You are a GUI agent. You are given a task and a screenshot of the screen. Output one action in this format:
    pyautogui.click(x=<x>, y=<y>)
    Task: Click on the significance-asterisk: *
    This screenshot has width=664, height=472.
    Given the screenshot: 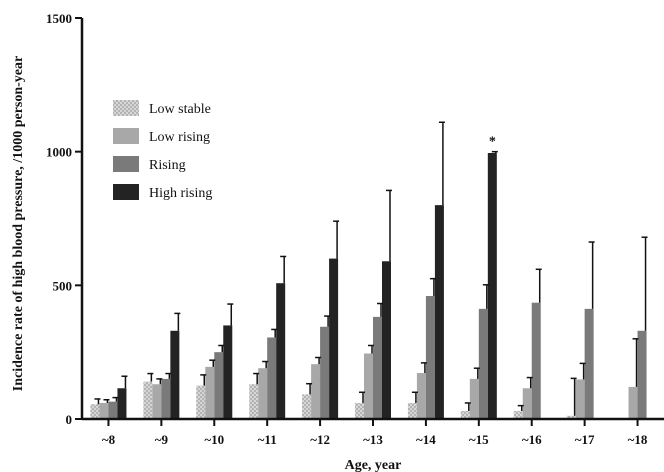 What is the action you would take?
    pyautogui.click(x=492, y=142)
    